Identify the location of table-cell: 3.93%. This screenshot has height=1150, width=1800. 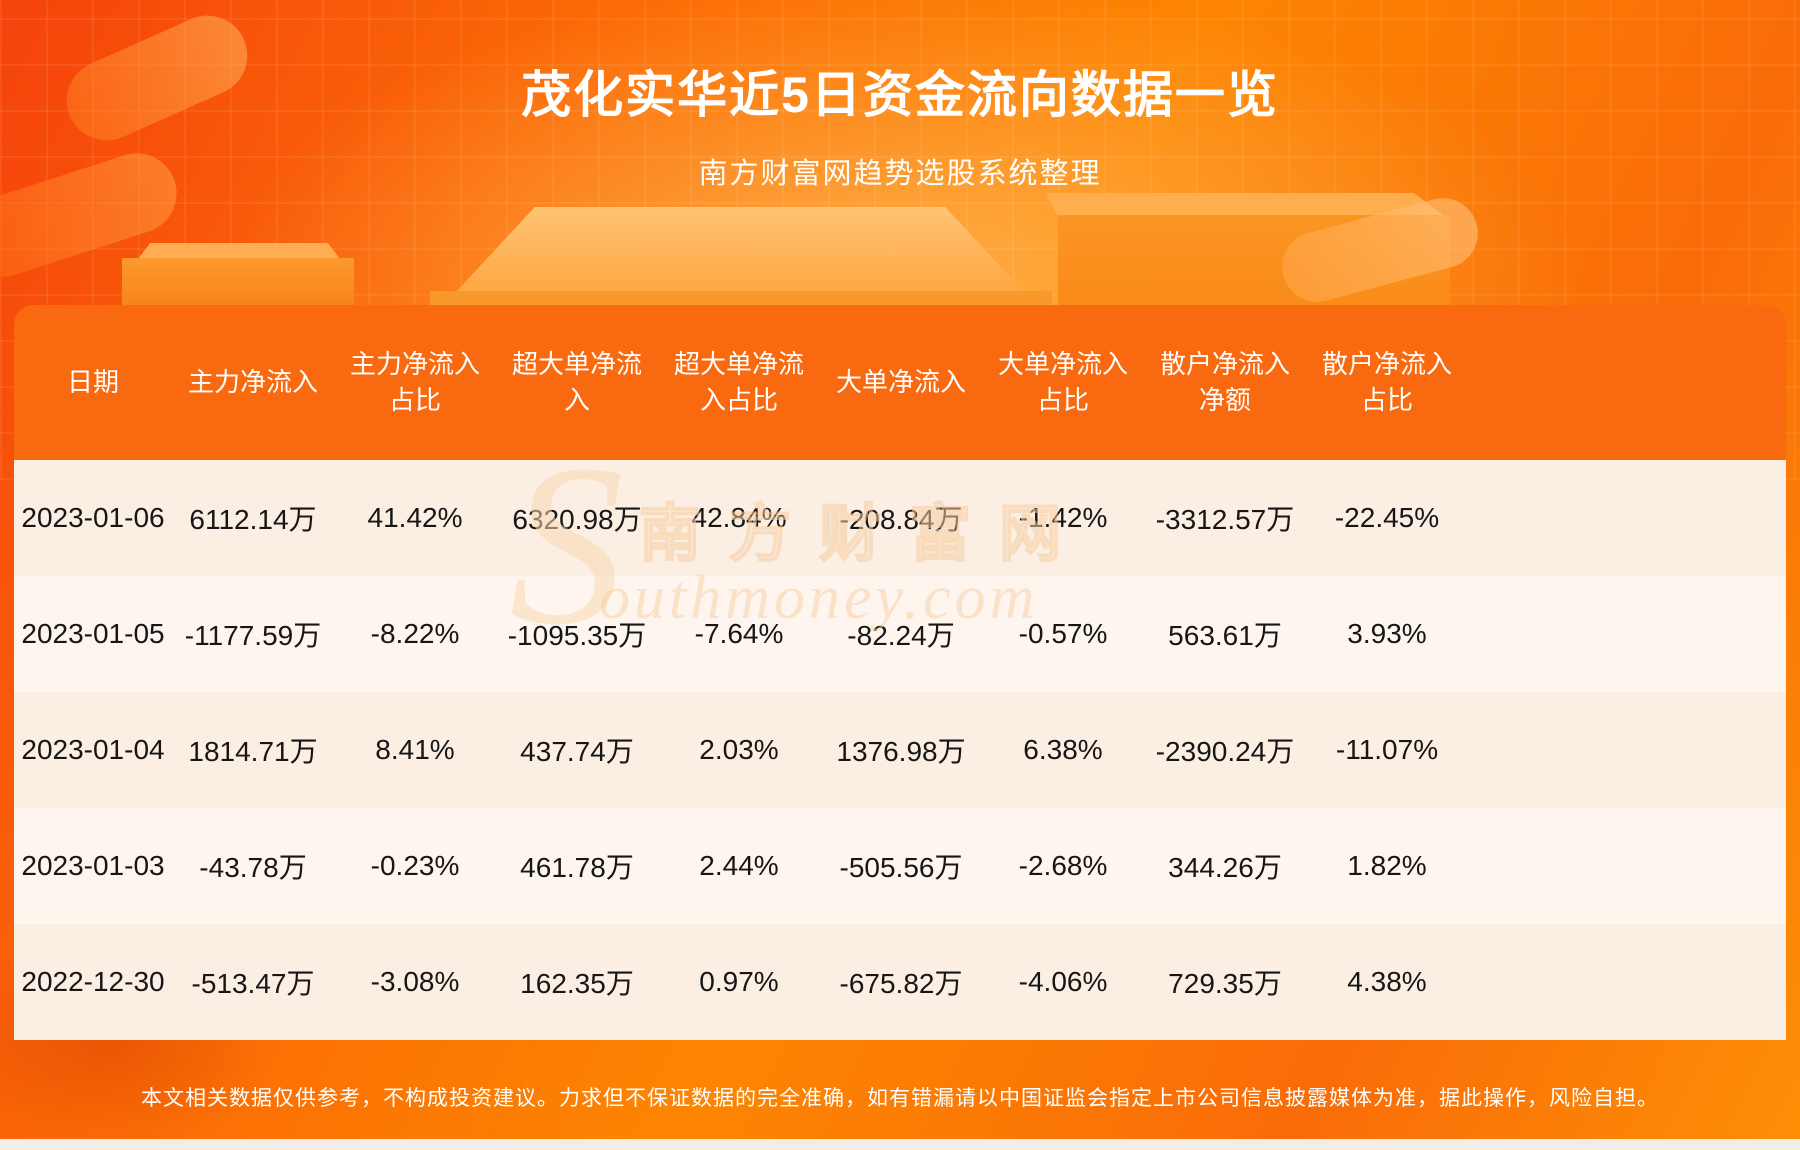
(1387, 633).